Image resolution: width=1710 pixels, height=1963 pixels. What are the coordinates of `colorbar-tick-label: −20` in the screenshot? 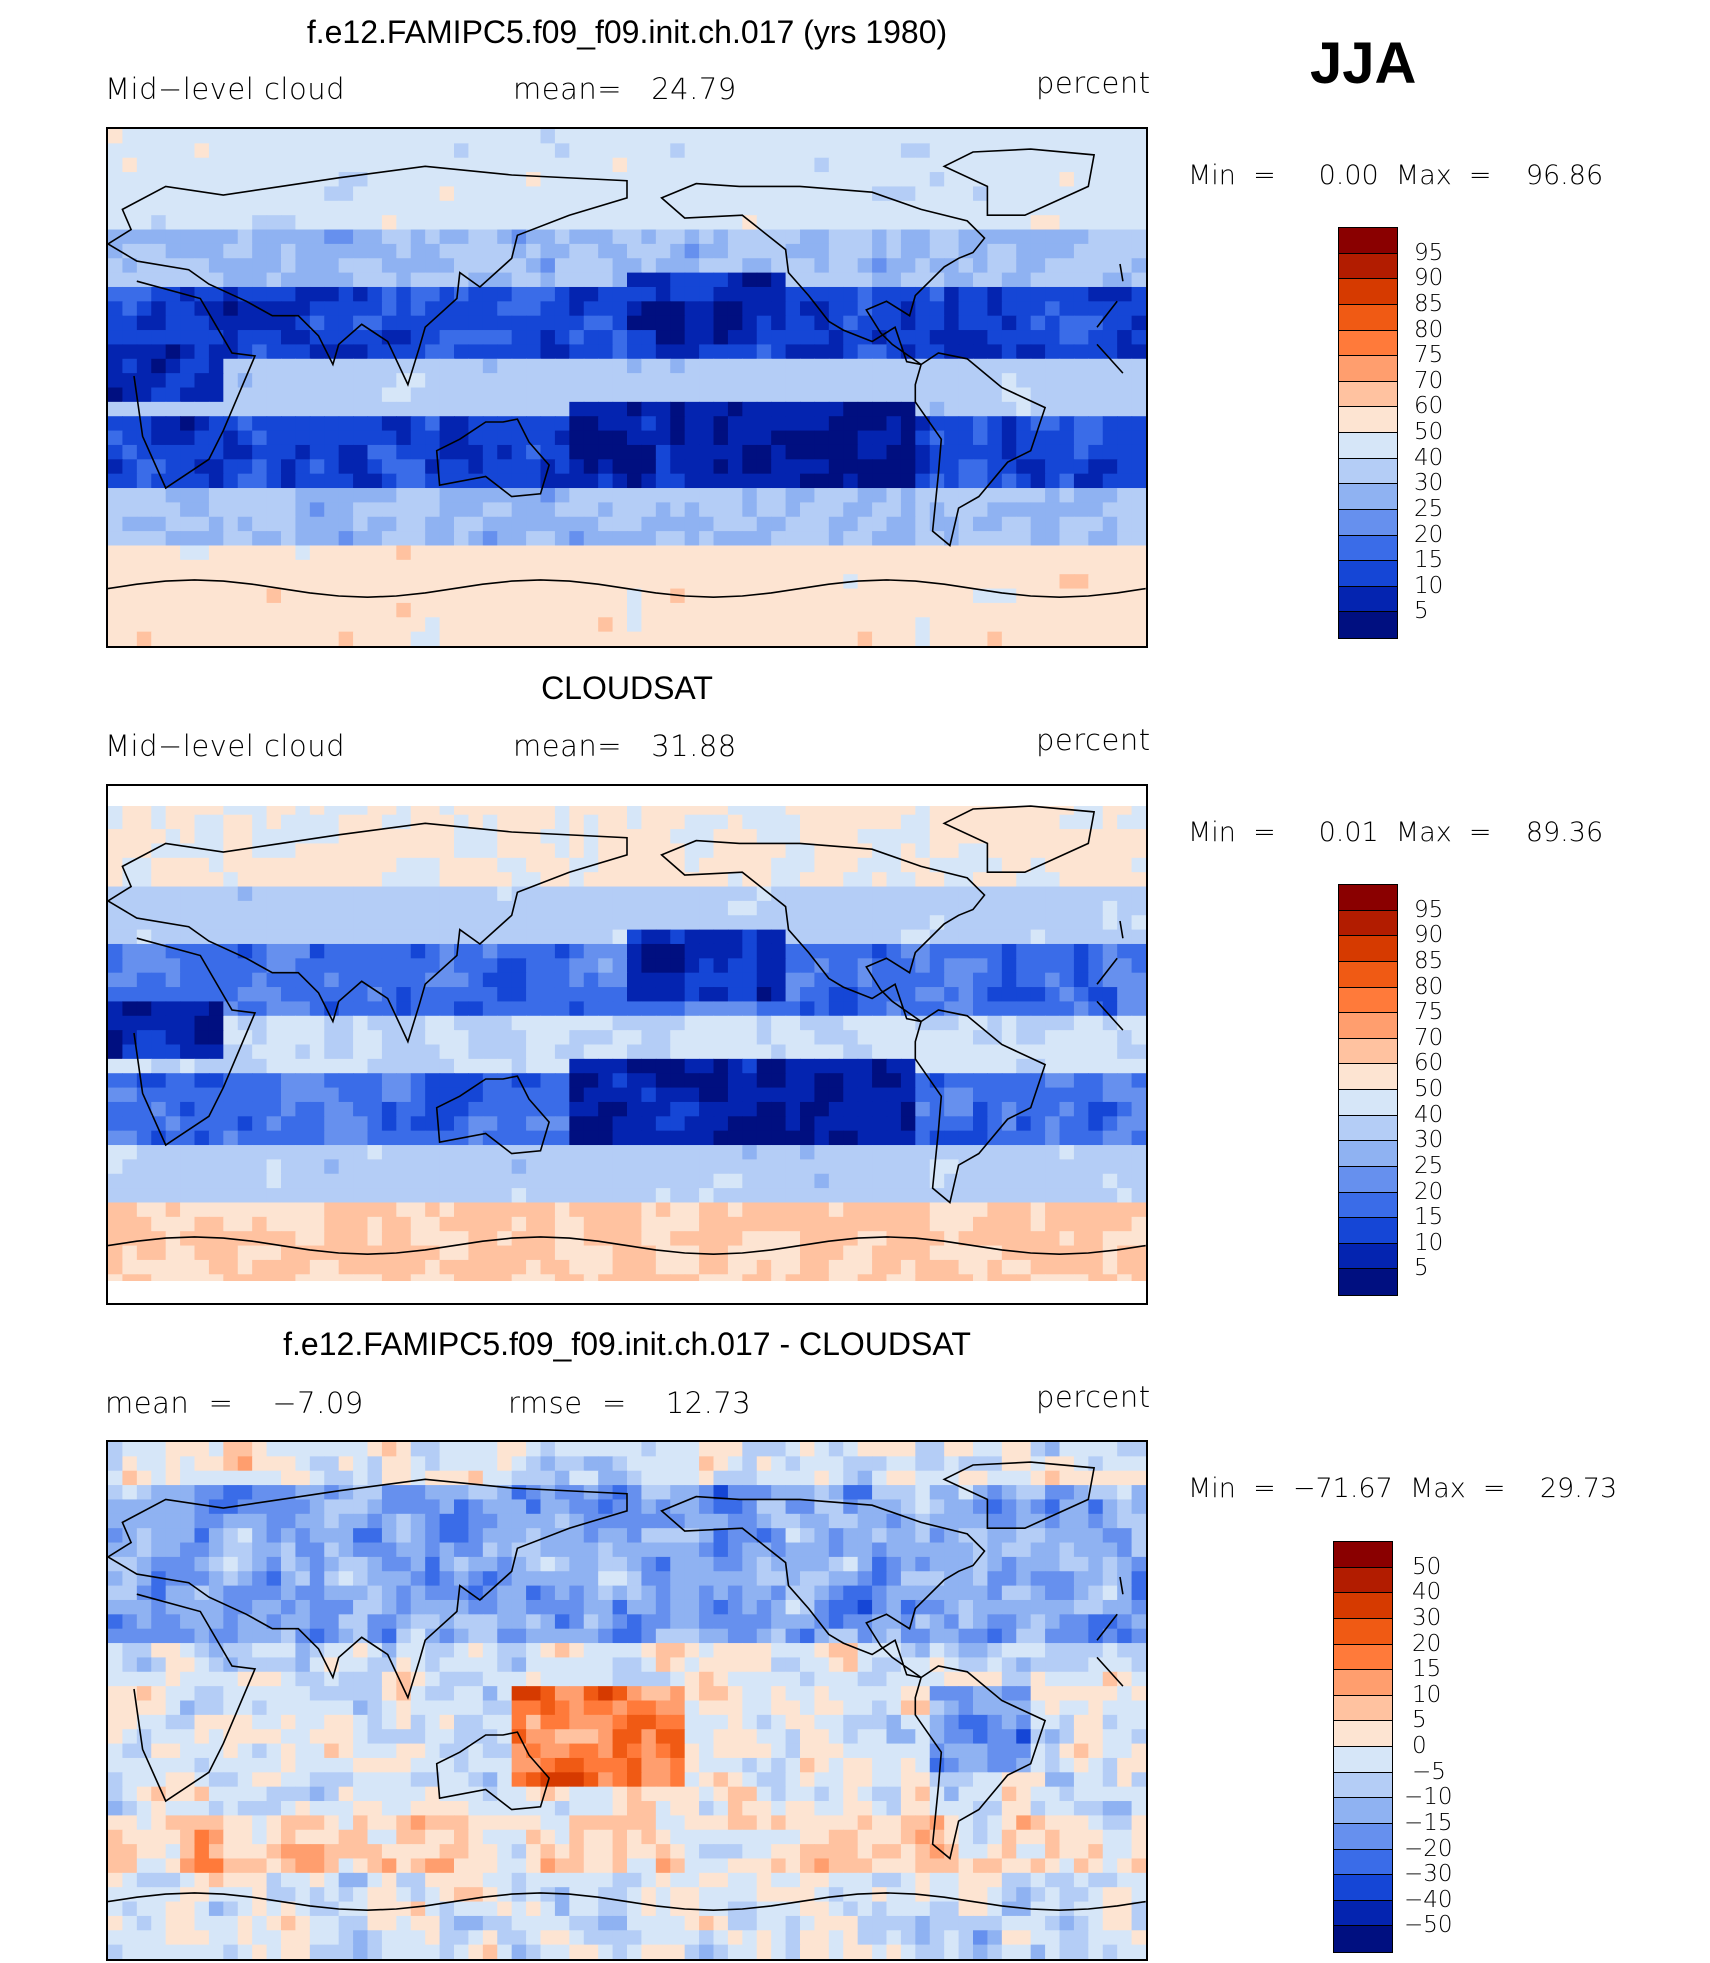 It's located at (1428, 1848).